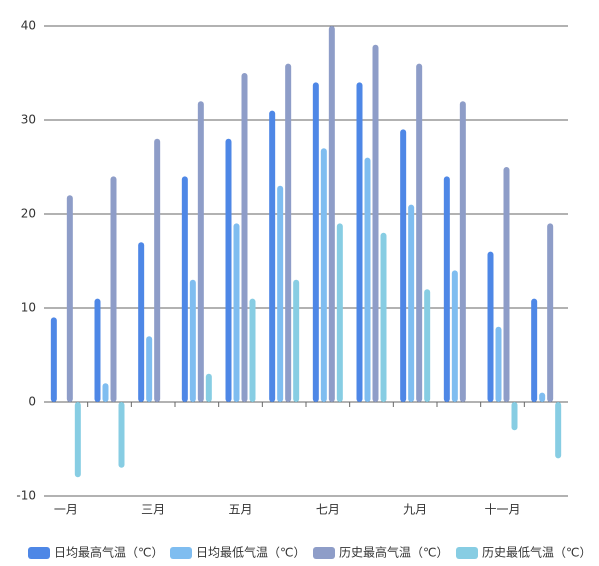  Describe the element at coordinates (66, 510) in the screenshot. I see `x-tick-label: 一月` at that location.